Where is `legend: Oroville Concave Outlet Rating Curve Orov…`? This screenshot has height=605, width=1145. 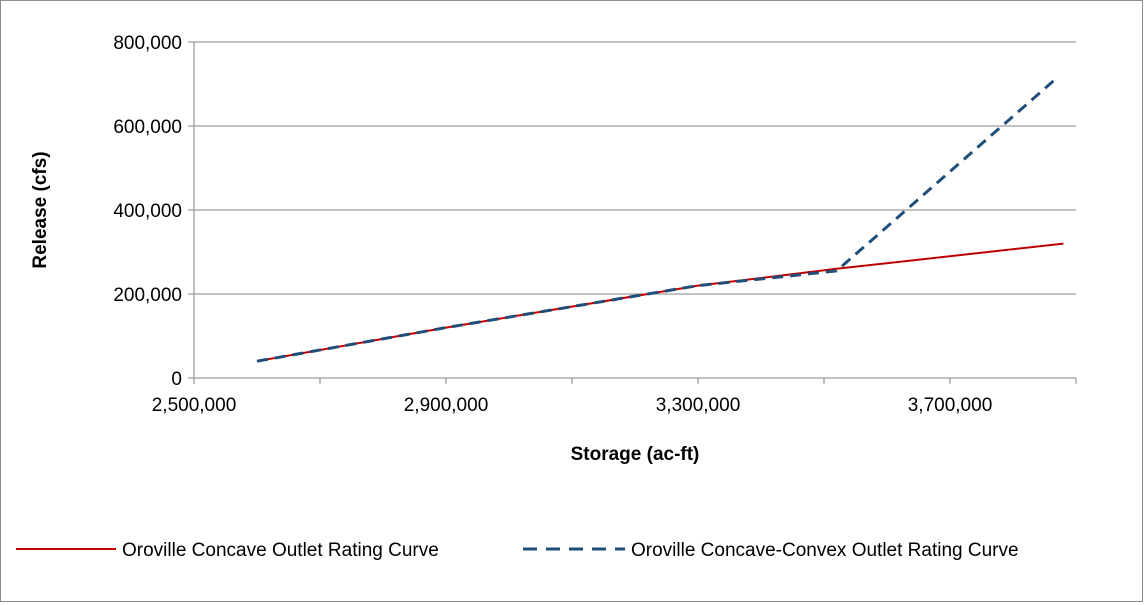 legend: Oroville Concave Outlet Rating Curve Orov… is located at coordinates (517, 550).